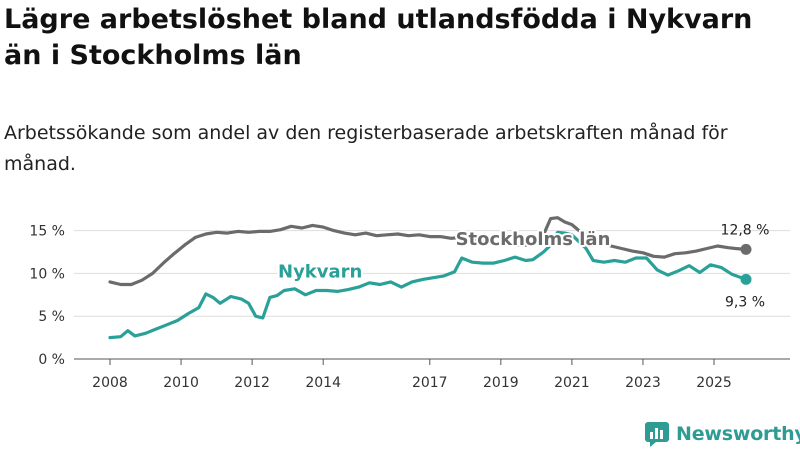  Describe the element at coordinates (51, 317) in the screenshot. I see `y-tick-label: 5 %` at that location.